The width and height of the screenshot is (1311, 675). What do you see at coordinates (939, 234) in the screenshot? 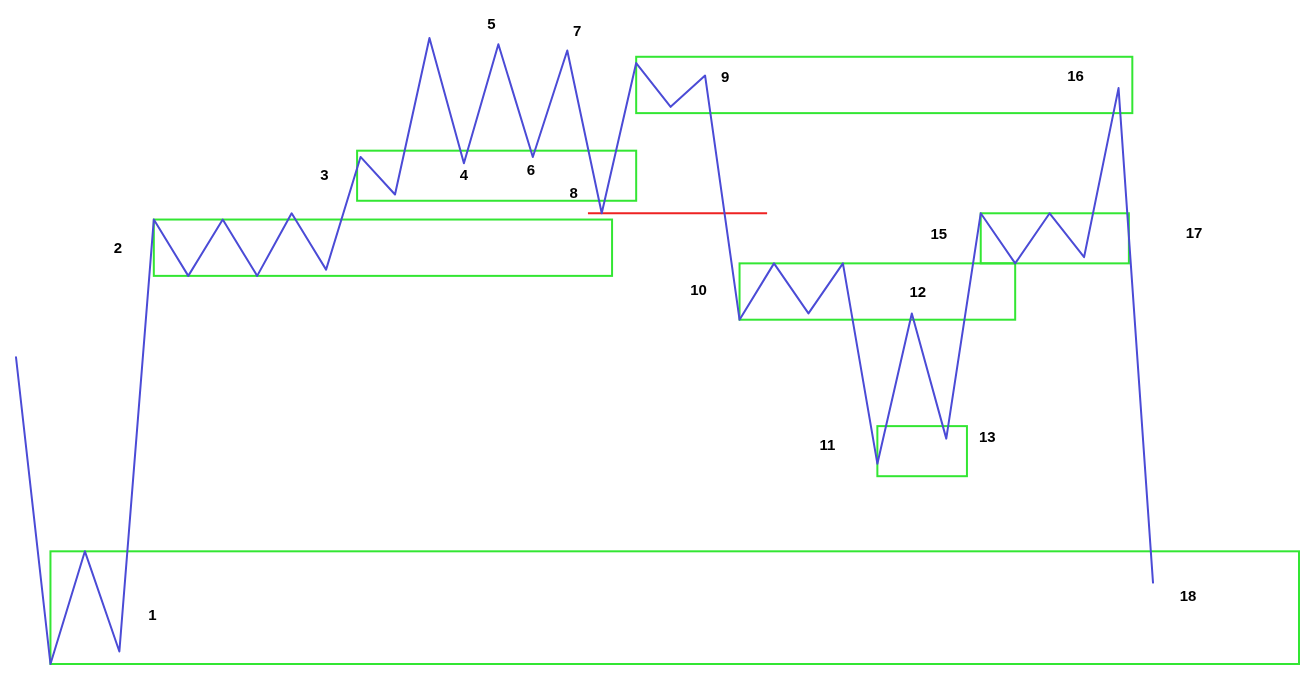
I see `annotation: 15` at bounding box center [939, 234].